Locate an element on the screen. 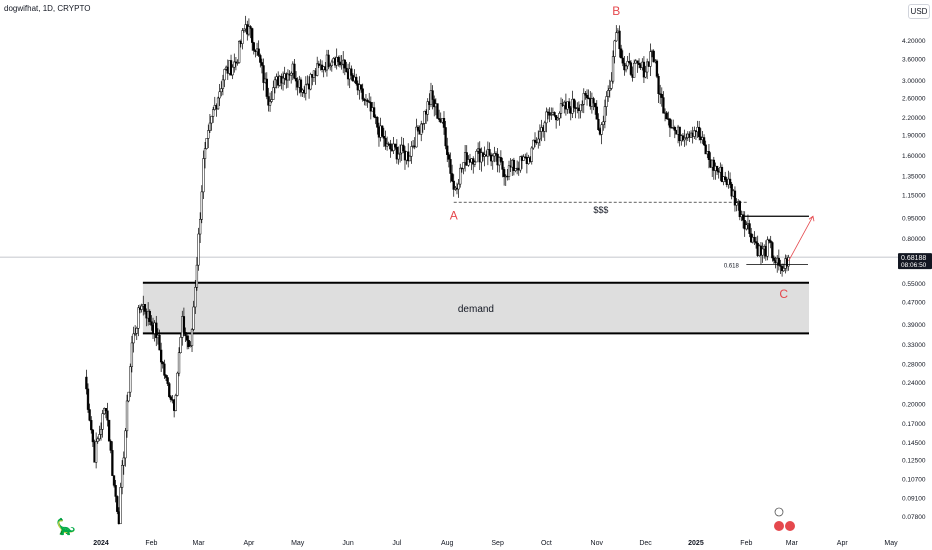 This screenshot has height=550, width=932. price-tick-label: 0.33000 is located at coordinates (914, 345).